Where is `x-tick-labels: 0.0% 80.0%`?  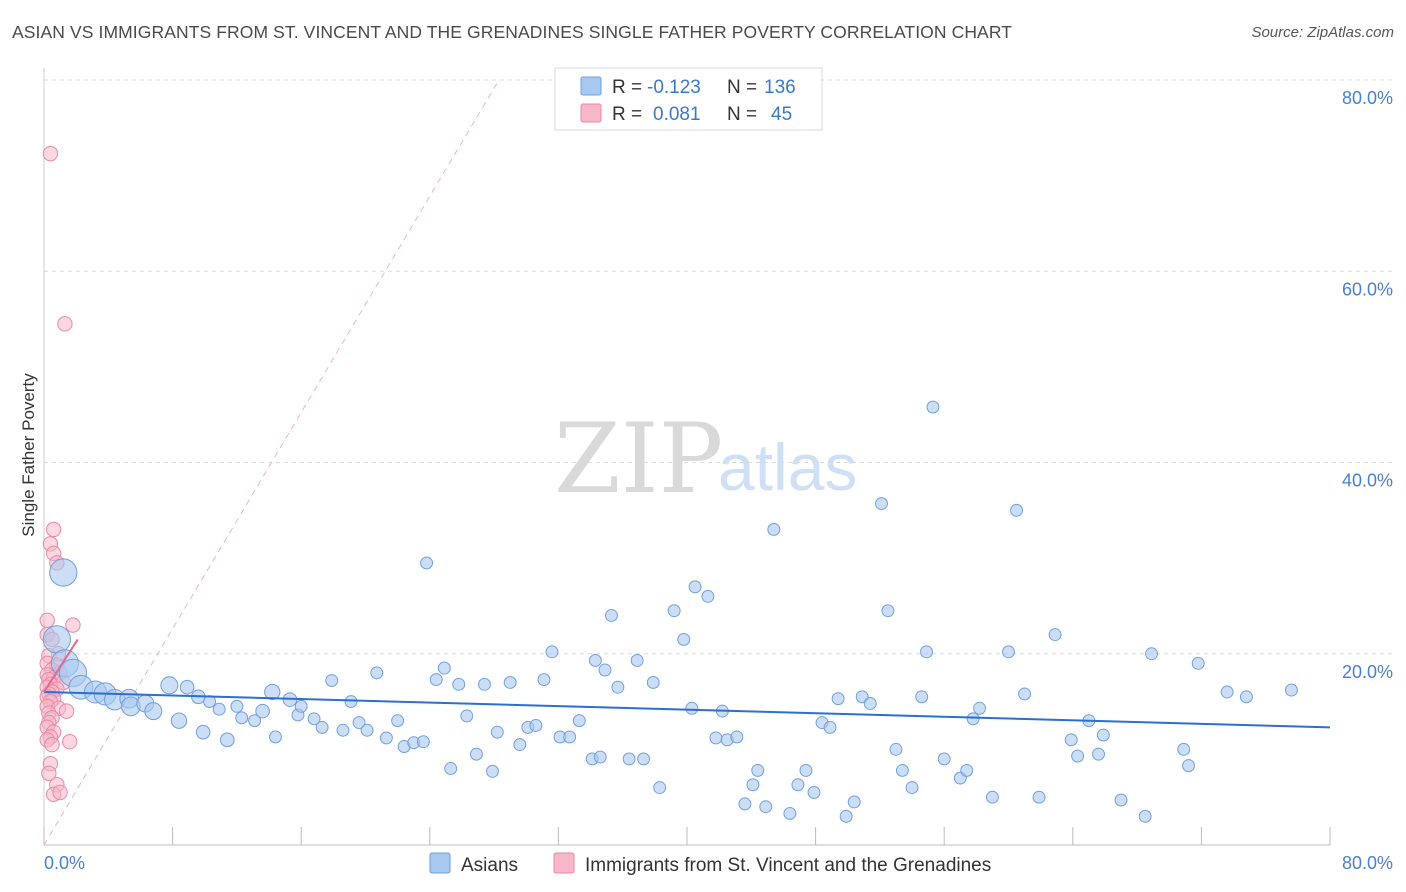
x-tick-labels: 0.0% 80.0% is located at coordinates (718, 863).